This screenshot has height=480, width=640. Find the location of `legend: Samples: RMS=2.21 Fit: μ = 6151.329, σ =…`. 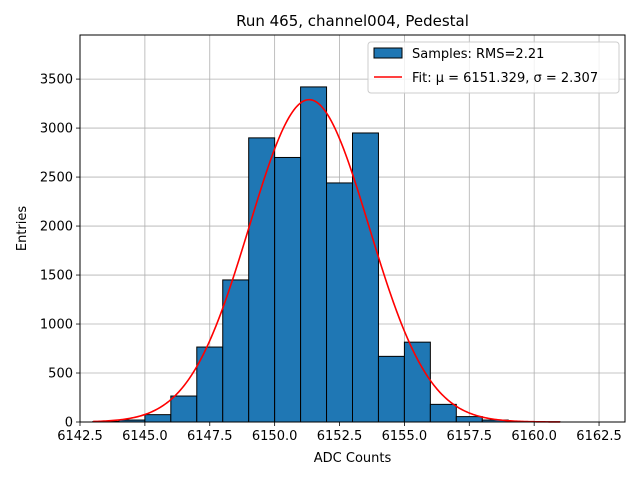

legend: Samples: RMS=2.21 Fit: μ = 6151.329, σ =… is located at coordinates (493, 67).